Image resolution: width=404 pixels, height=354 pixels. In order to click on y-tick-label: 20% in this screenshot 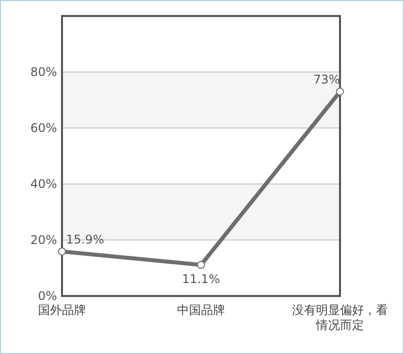, I will do `click(43, 240)`.